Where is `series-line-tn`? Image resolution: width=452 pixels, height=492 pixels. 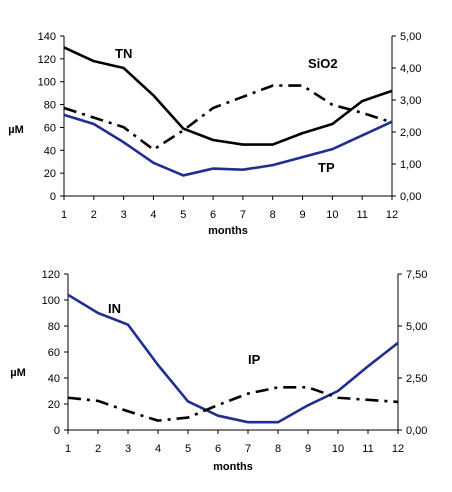 series-line-tn is located at coordinates (228, 96).